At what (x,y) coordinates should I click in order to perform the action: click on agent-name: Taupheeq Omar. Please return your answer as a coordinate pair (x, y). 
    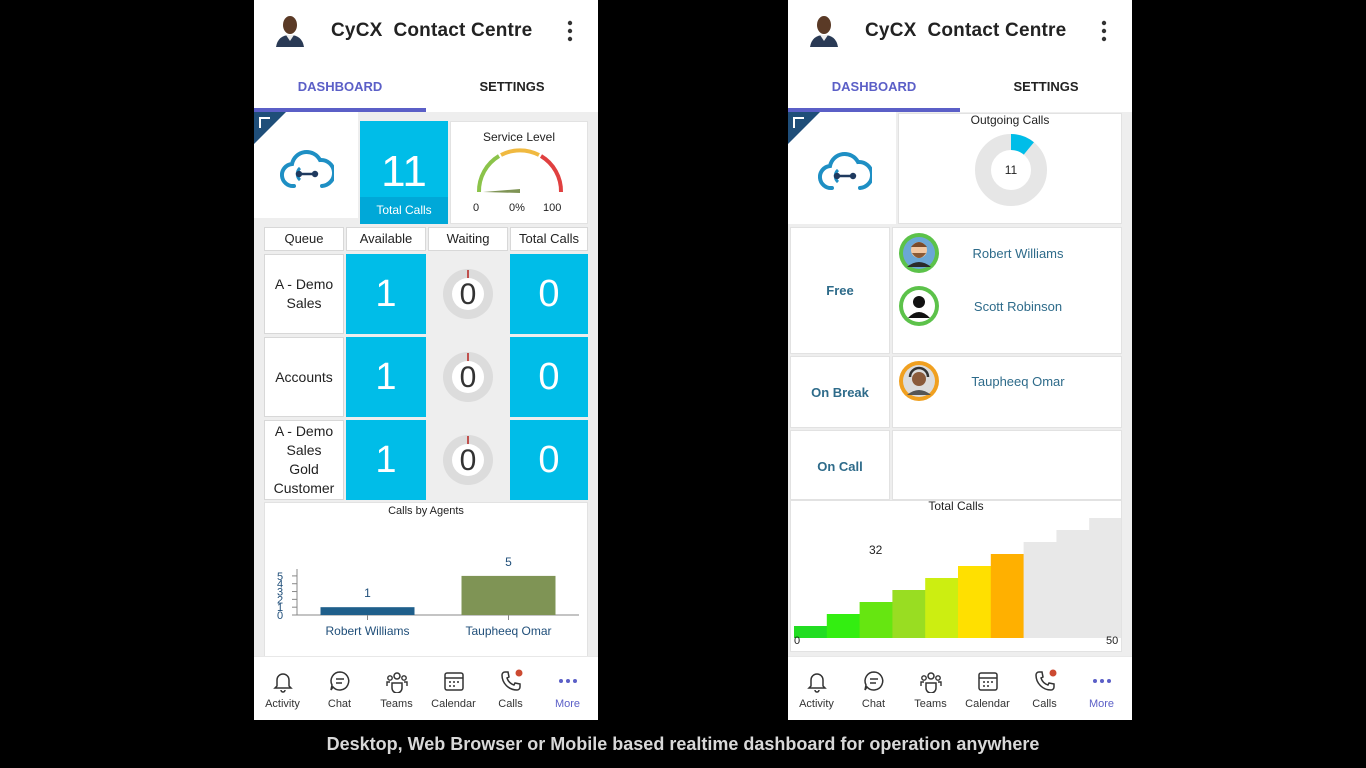
    Looking at the image, I should click on (1018, 381).